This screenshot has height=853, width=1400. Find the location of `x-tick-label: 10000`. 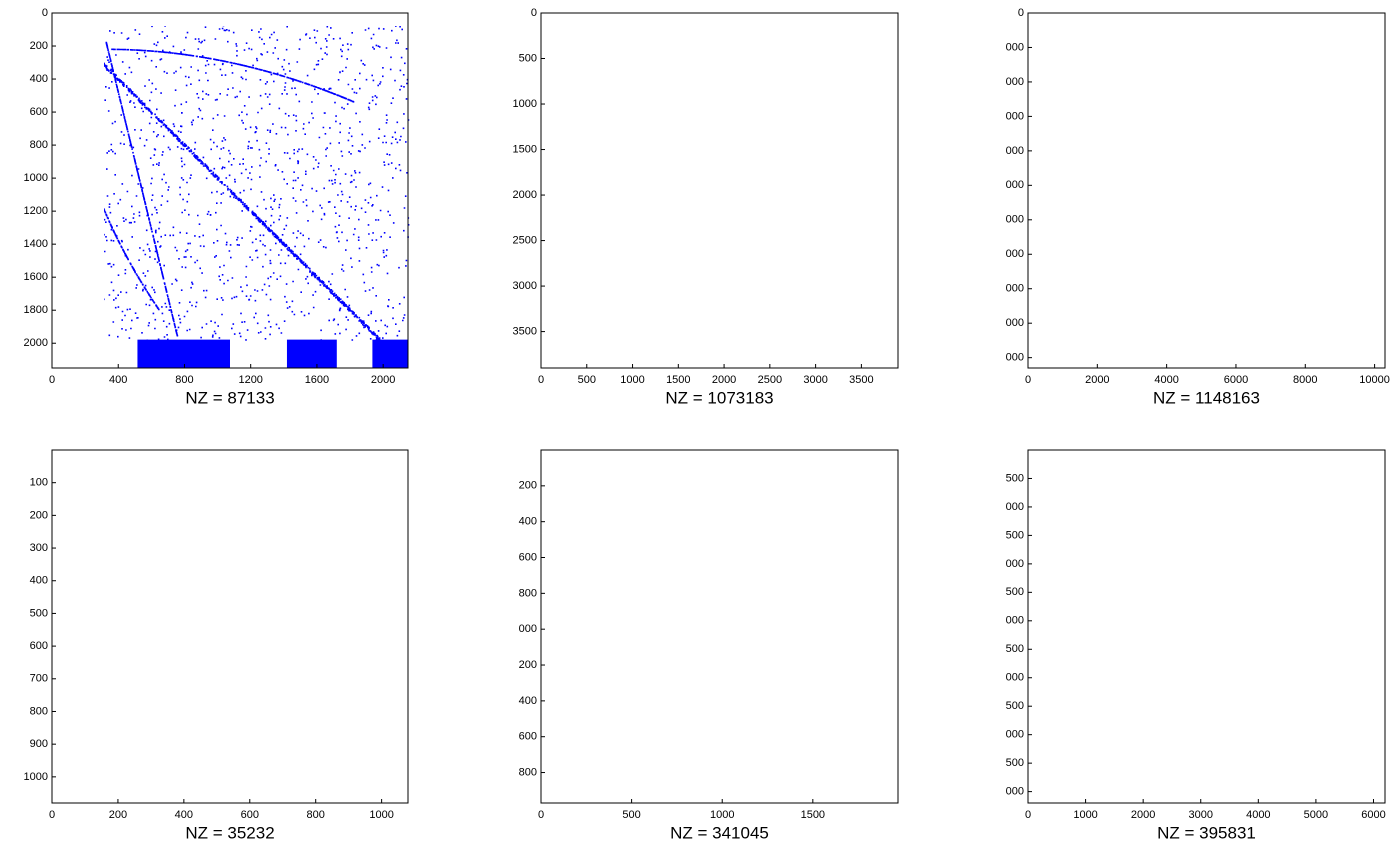

x-tick-label: 10000 is located at coordinates (1374, 380).